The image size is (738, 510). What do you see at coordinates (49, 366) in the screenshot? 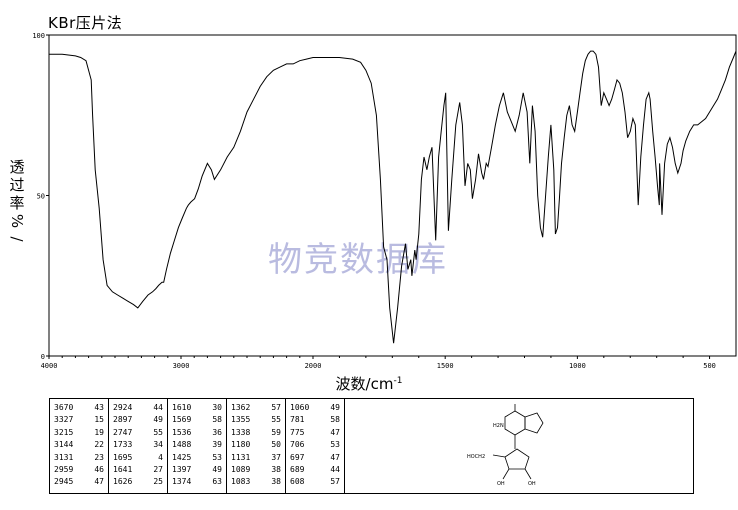
I see `x-tick-label: 4000` at bounding box center [49, 366].